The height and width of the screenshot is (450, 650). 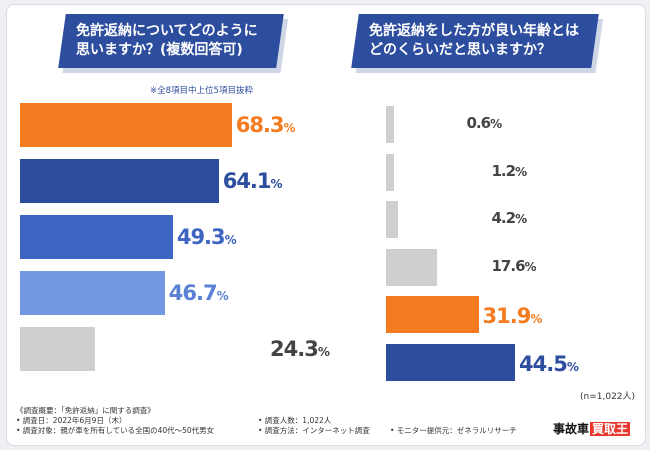 I want to click on right-bar-value: 17.6%, so click(x=514, y=265).